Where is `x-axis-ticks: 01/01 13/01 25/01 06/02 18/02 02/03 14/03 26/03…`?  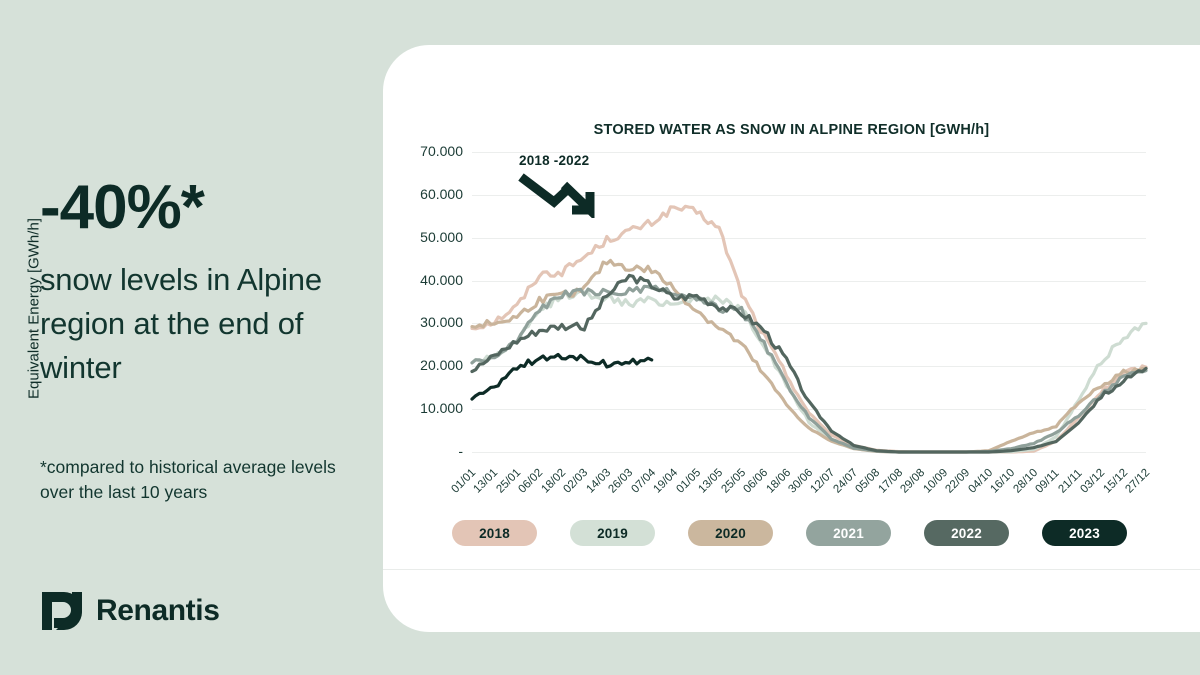 x-axis-ticks: 01/01 13/01 25/01 06/02 18/02 02/03 14/03 26/03… is located at coordinates (800, 486).